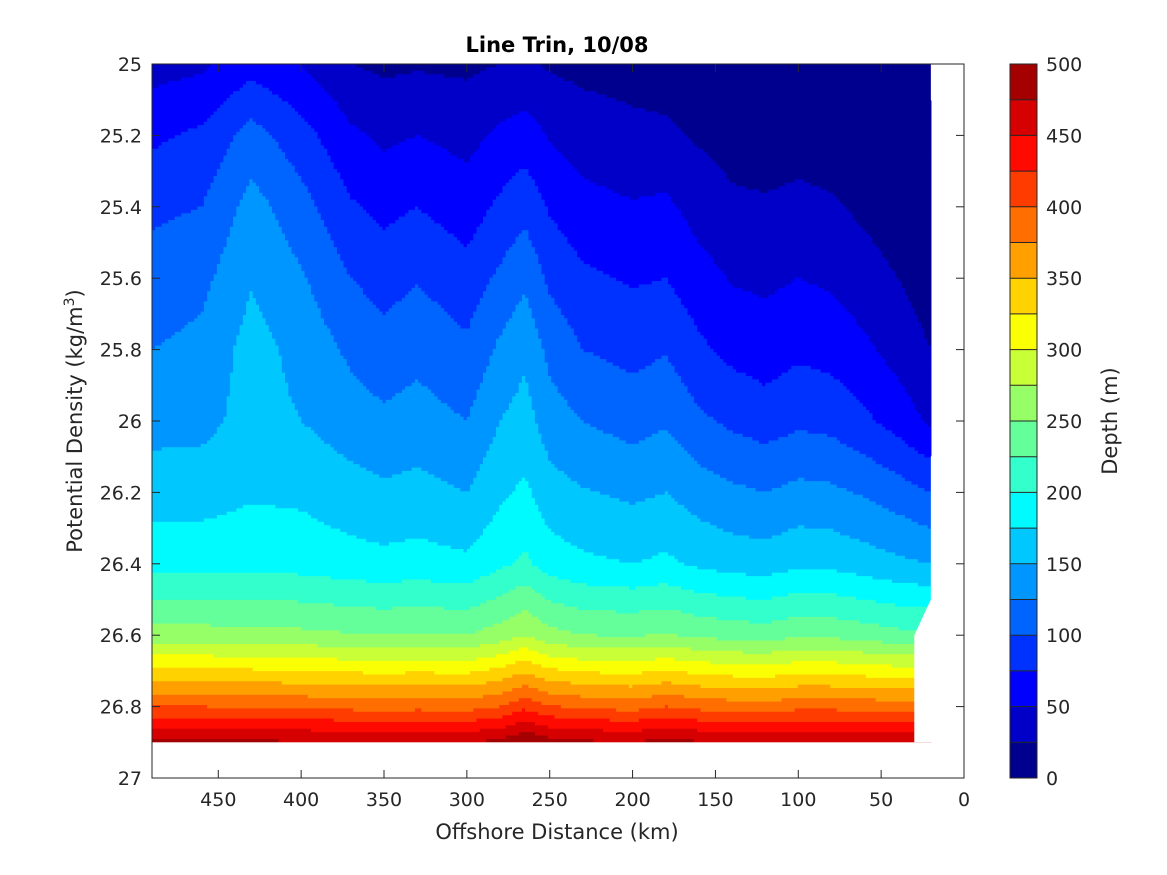 Image resolution: width=1167 pixels, height=875 pixels. What do you see at coordinates (70, 301) in the screenshot?
I see `y-axis-label-superscript: 3` at bounding box center [70, 301].